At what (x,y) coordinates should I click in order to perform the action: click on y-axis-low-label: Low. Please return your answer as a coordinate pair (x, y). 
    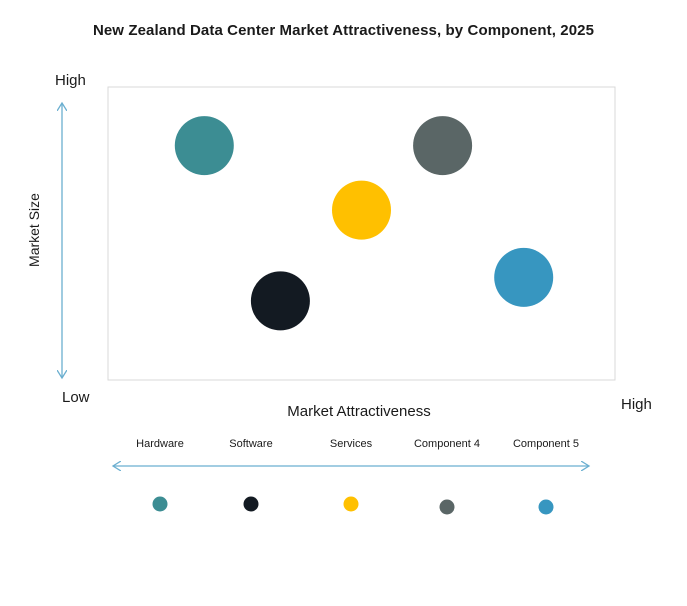
    Looking at the image, I should click on (76, 397).